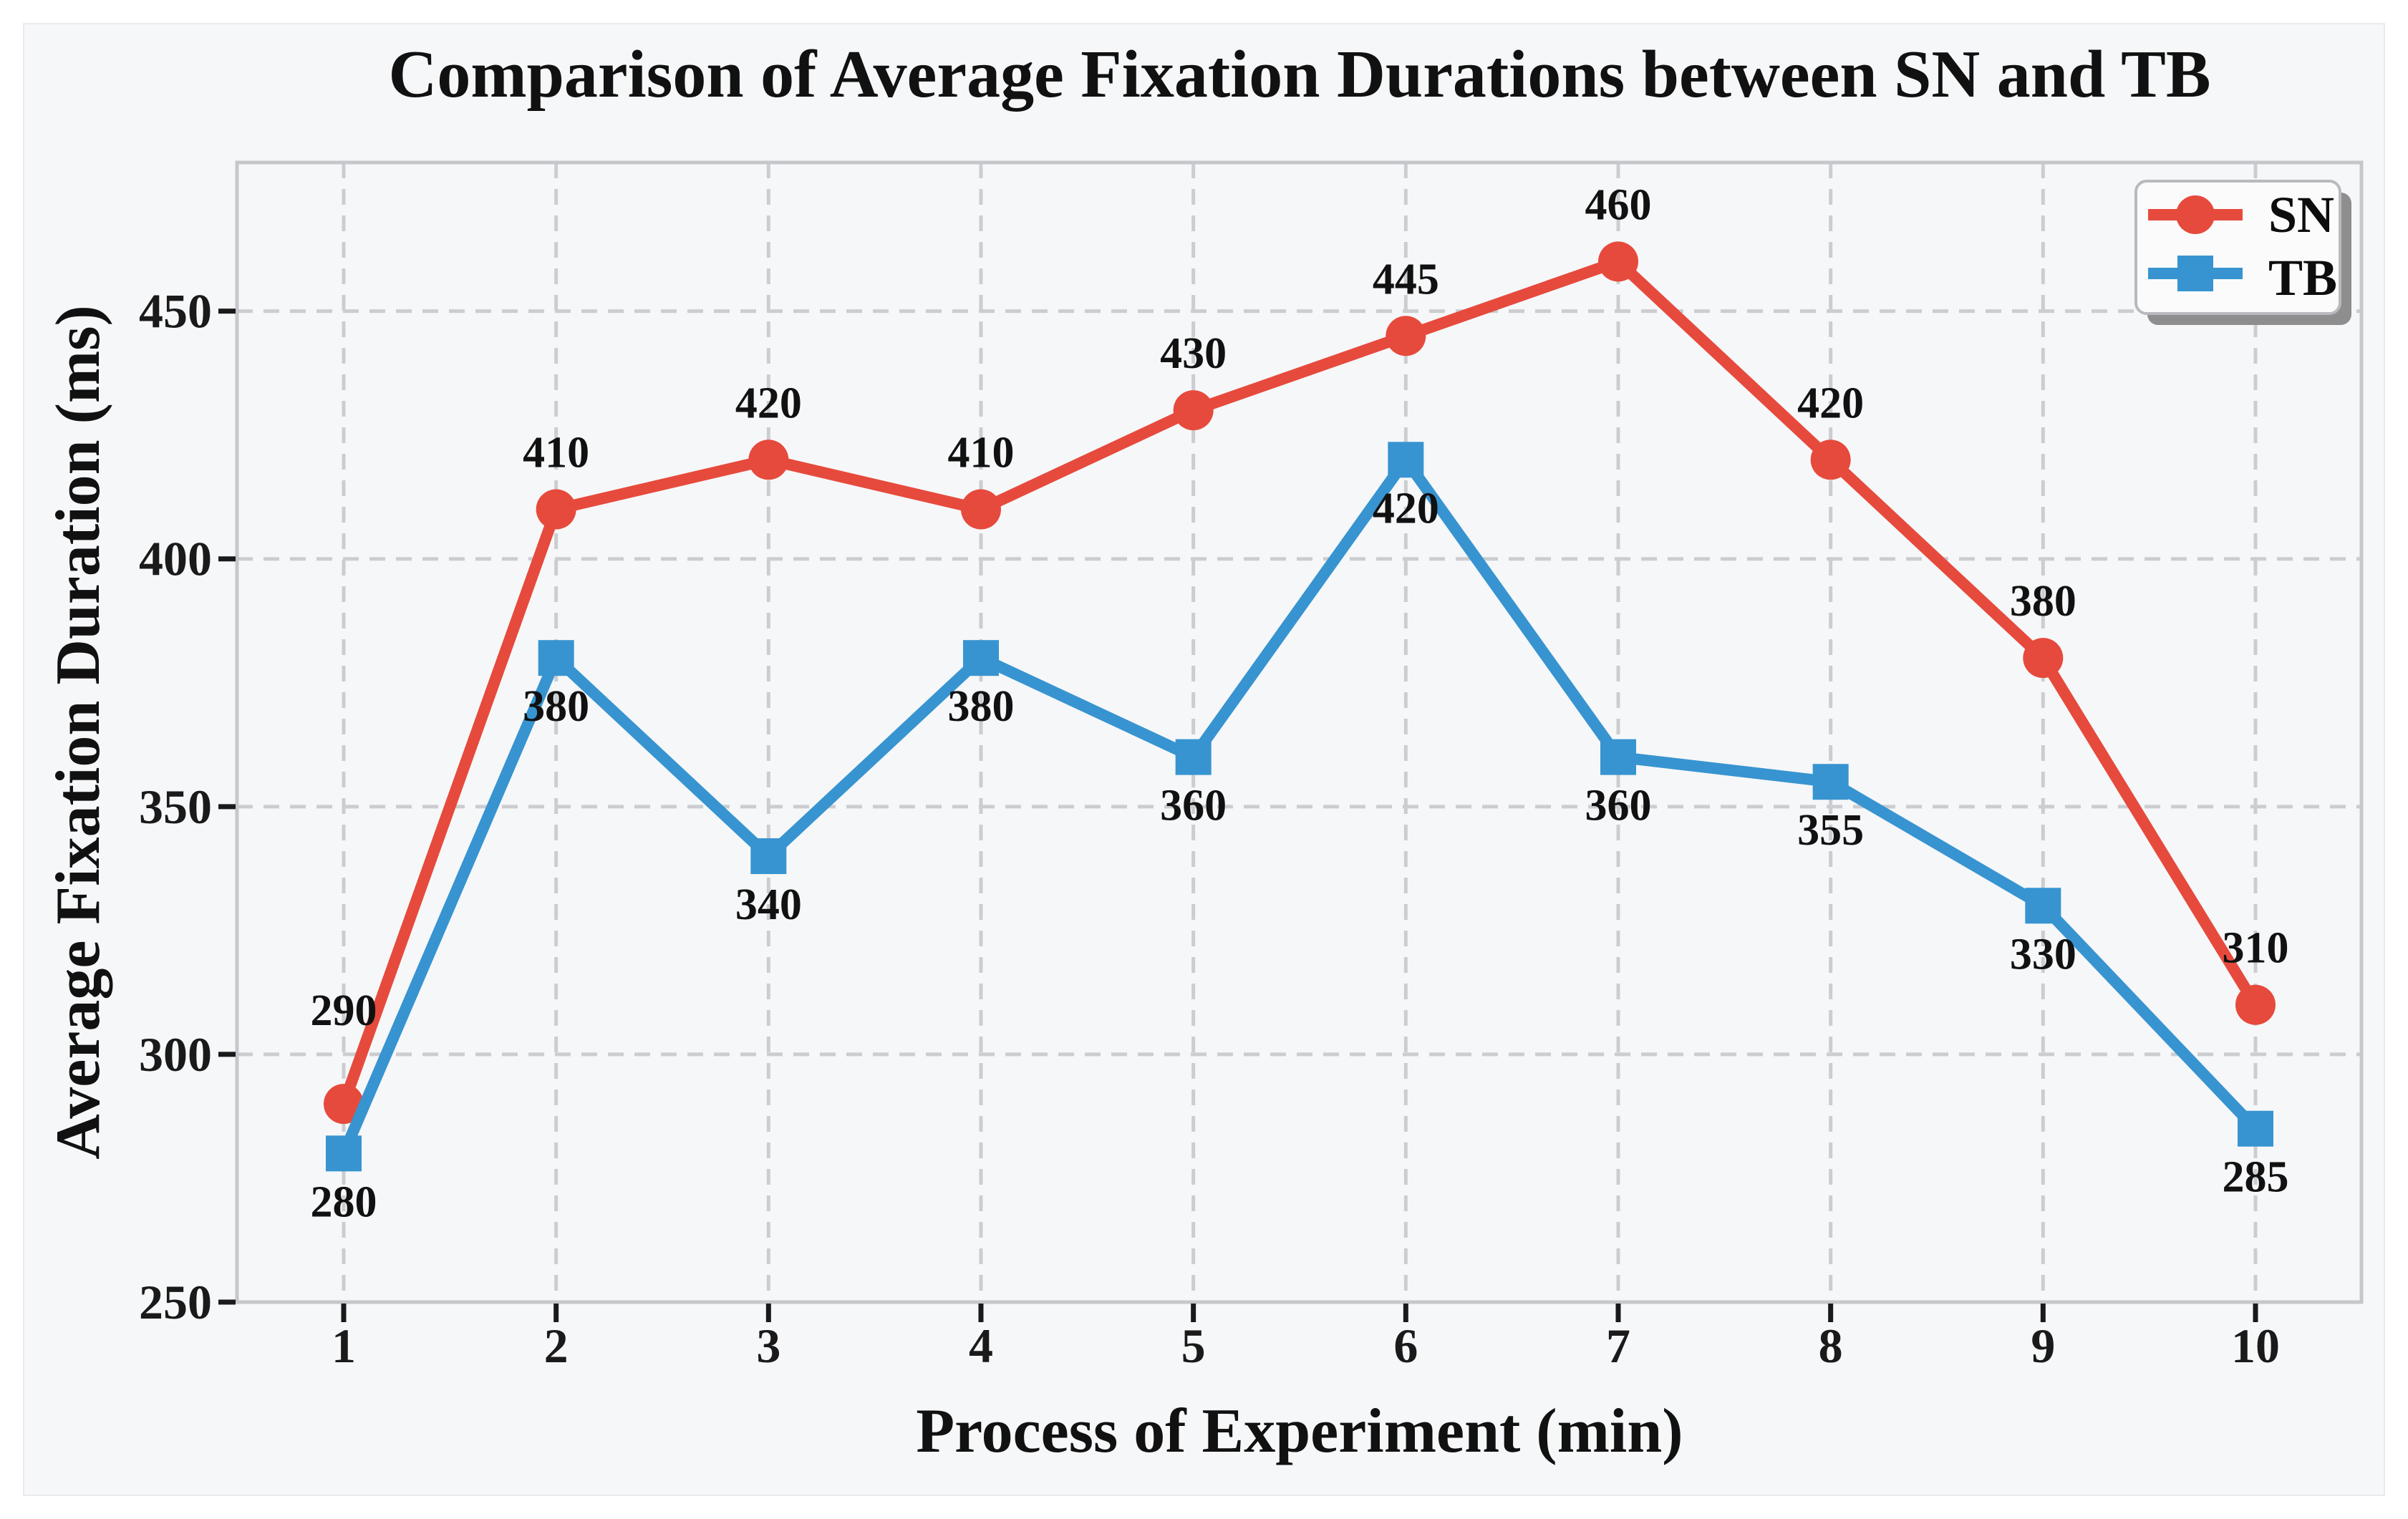  I want to click on x-tick-label-1: 1, so click(344, 1346).